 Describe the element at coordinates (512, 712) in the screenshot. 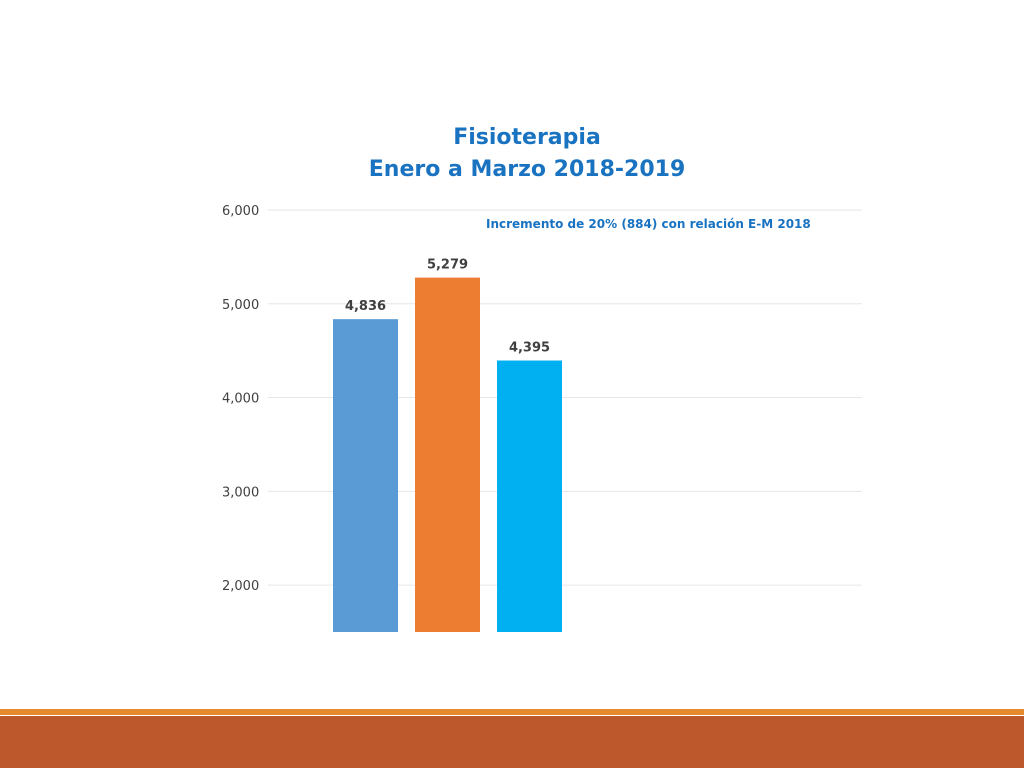

I see `footer-accent-line` at that location.